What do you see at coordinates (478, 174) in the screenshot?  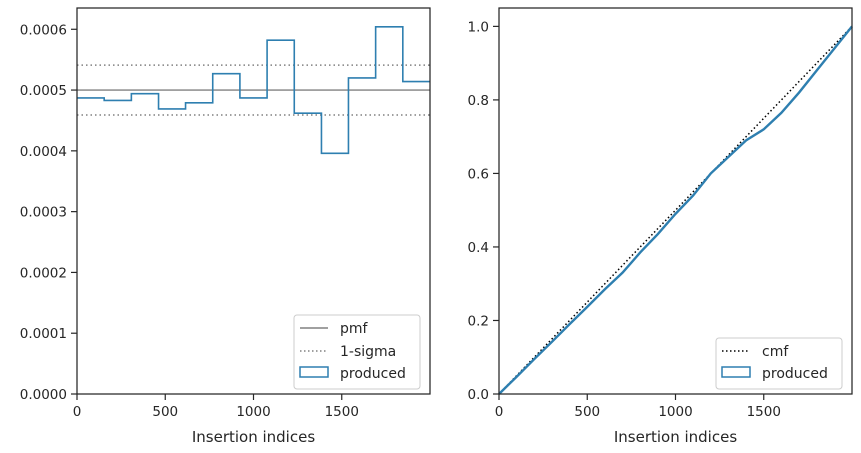 I see `y-tick-label: 0.6` at bounding box center [478, 174].